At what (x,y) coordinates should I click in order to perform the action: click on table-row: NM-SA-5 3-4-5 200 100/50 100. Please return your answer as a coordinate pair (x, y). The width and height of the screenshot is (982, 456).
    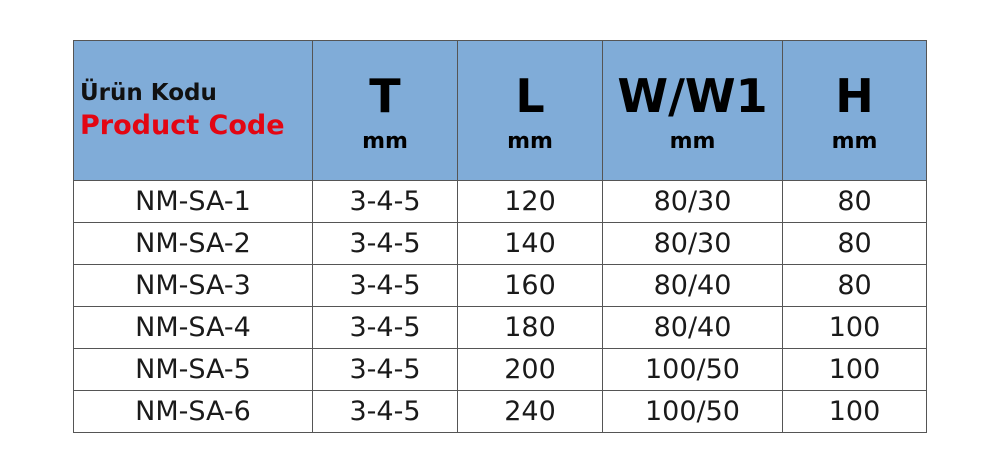
    Looking at the image, I should click on (500, 369).